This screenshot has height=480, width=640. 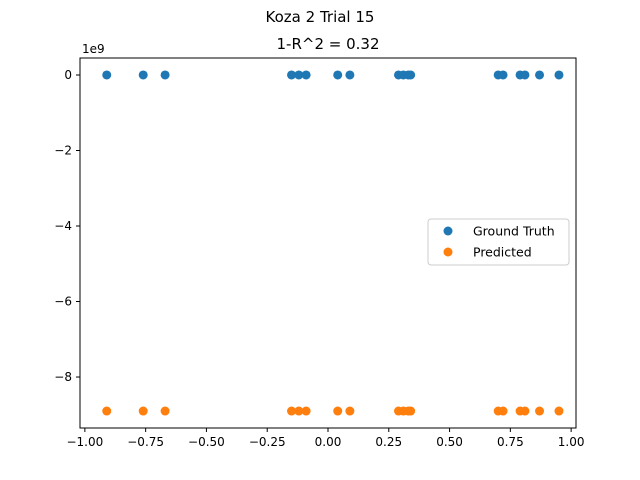 I want to click on x-tick-label: 0.50, so click(x=449, y=442).